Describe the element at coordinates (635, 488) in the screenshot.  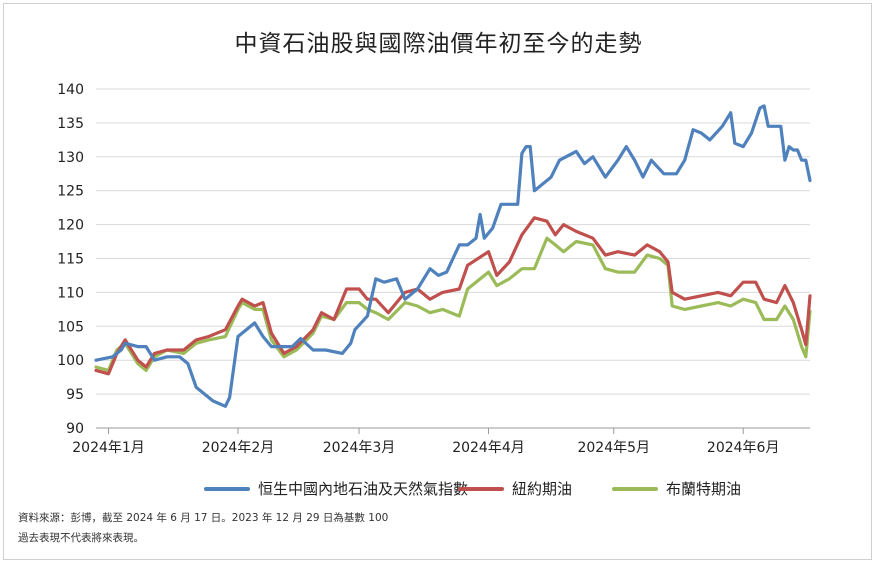
I see `legend-swatch-green` at that location.